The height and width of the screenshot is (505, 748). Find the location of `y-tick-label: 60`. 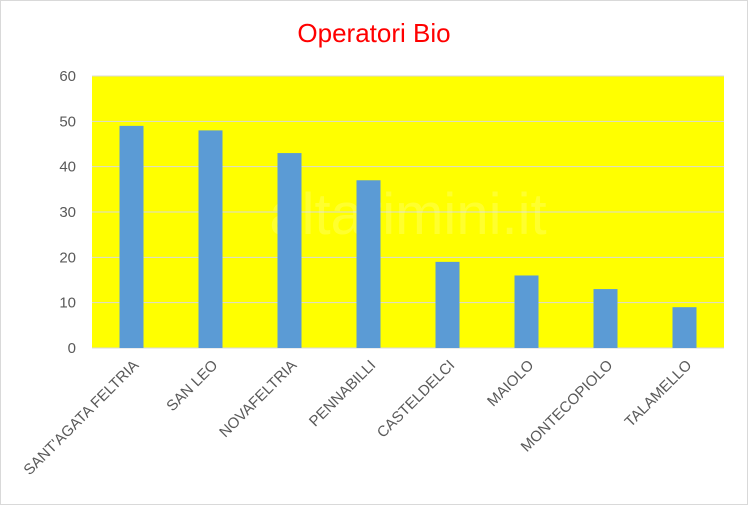

y-tick-label: 60 is located at coordinates (67, 76).